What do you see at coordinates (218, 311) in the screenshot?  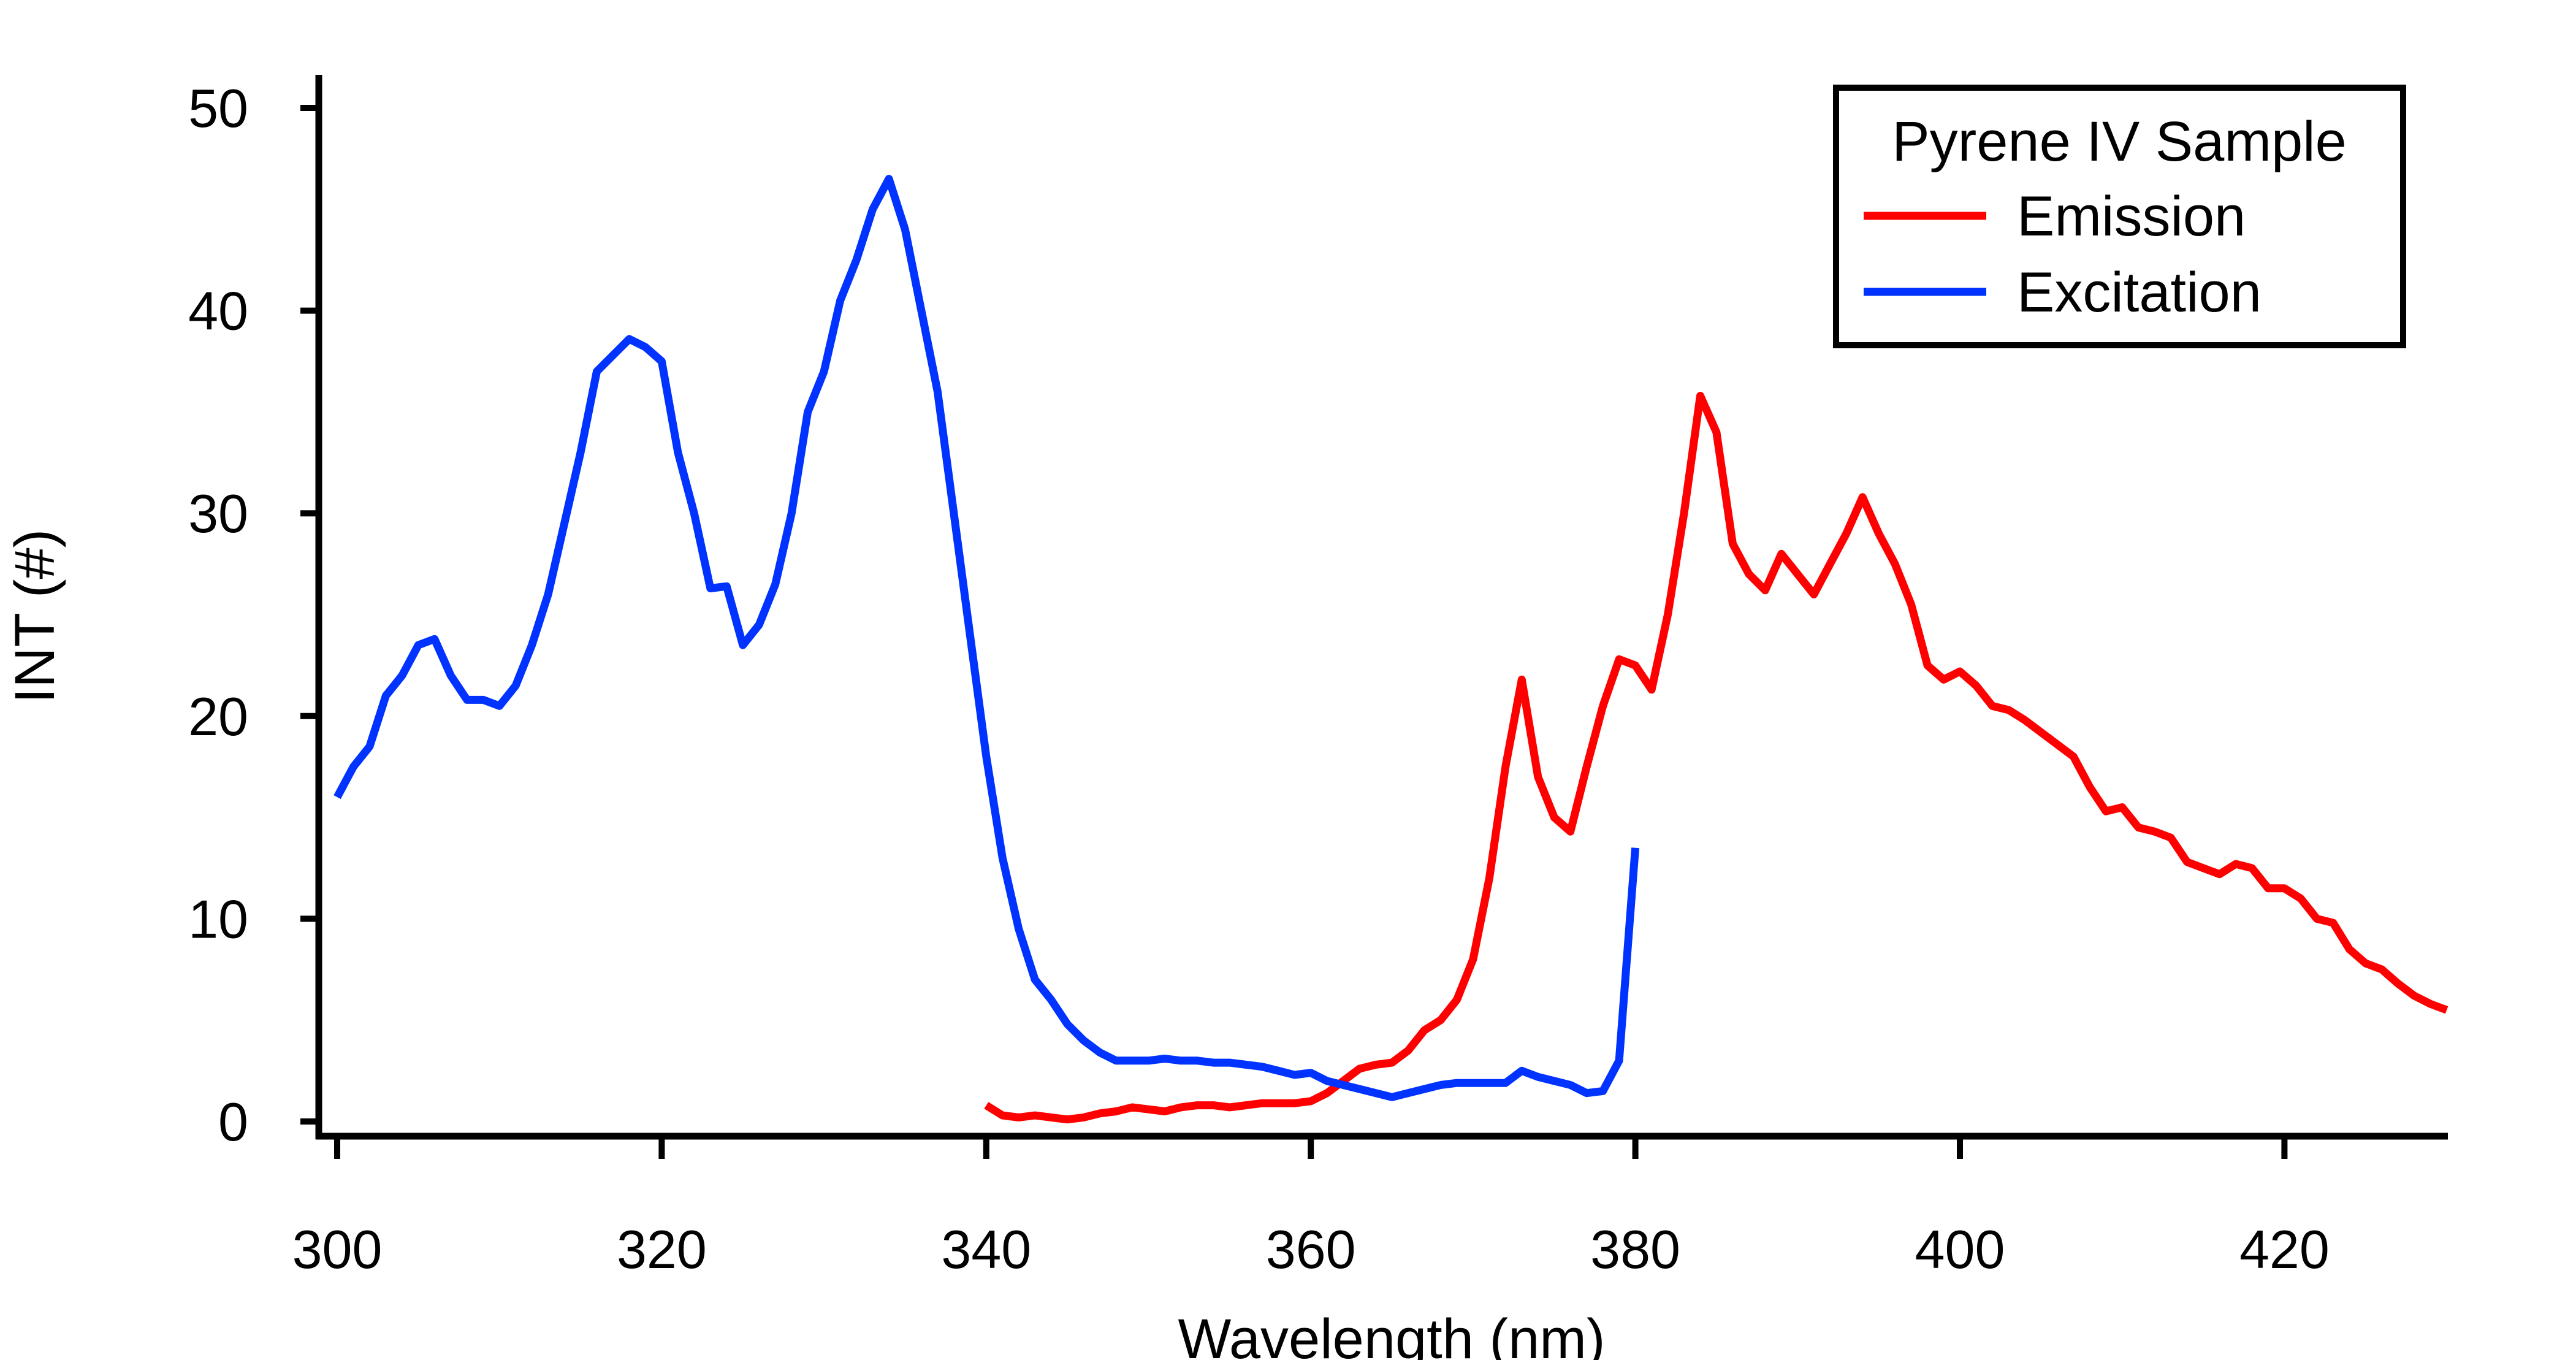 I see `y-tick-label: 40` at bounding box center [218, 311].